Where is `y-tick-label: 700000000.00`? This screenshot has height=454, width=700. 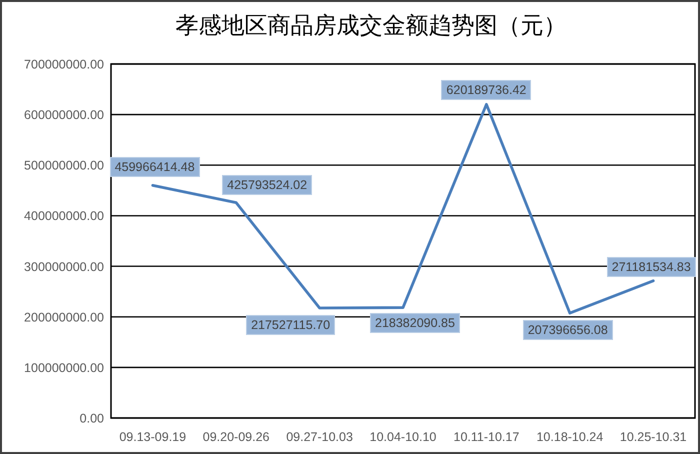 y-tick-label: 700000000.00 is located at coordinates (64, 65).